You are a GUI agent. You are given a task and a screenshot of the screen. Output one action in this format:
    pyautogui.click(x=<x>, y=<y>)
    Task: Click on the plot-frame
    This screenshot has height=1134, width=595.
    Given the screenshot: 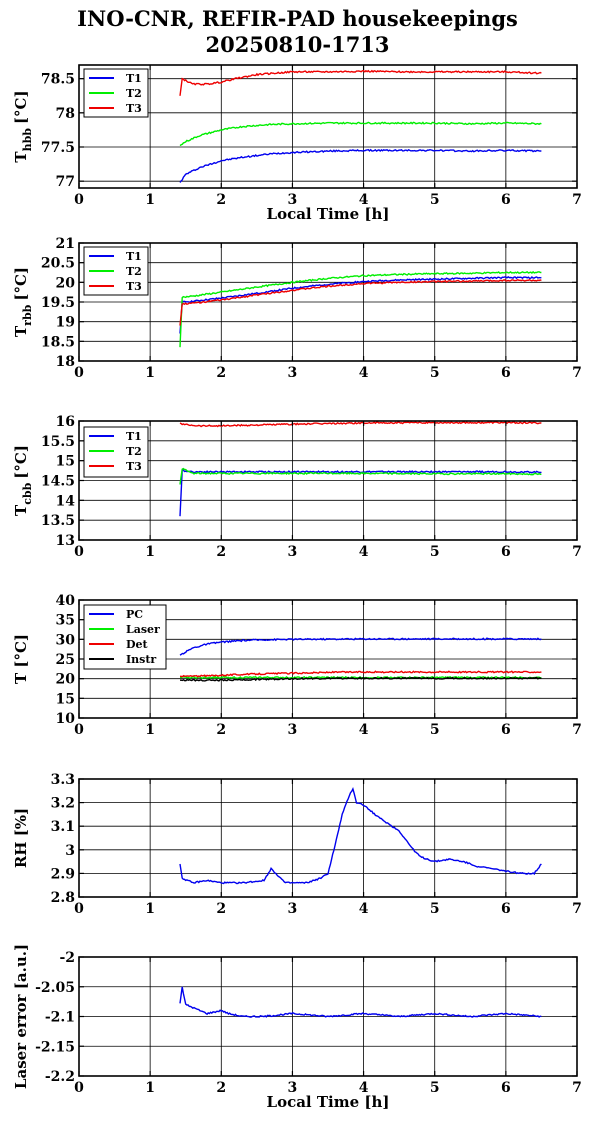 What is the action you would take?
    pyautogui.click(x=328, y=126)
    